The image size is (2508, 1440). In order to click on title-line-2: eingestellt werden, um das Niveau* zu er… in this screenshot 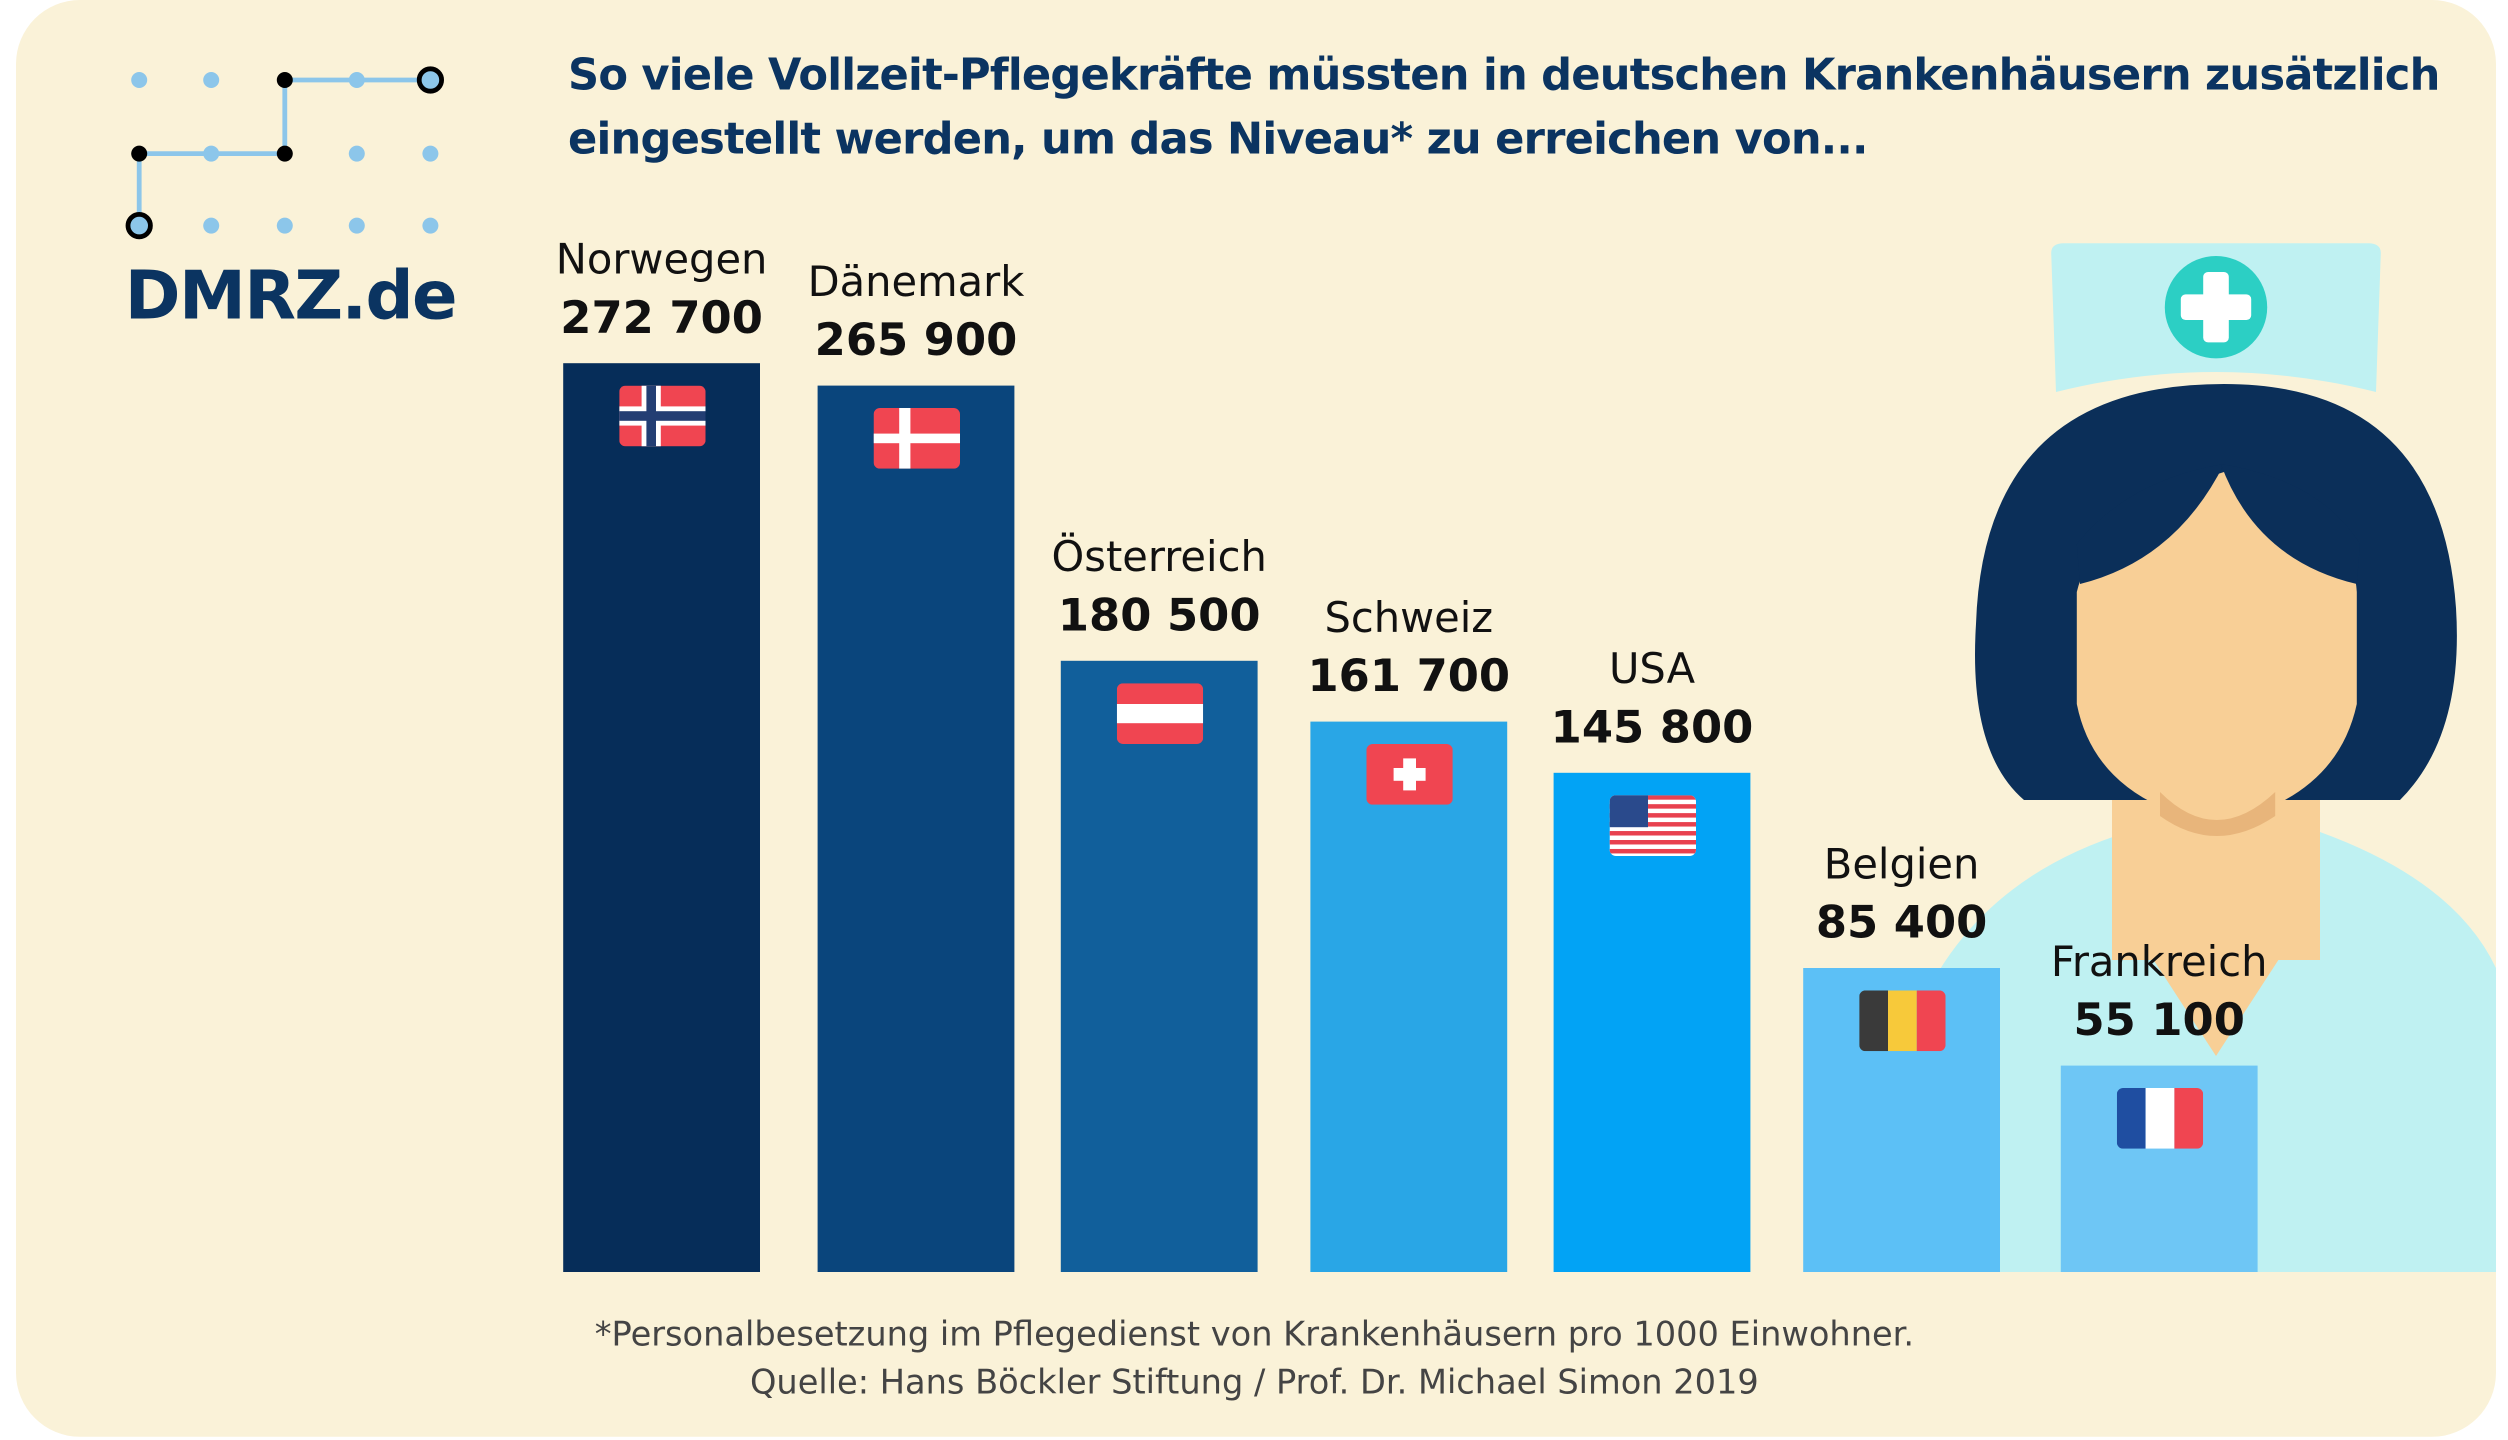, I will do `click(1218, 140)`.